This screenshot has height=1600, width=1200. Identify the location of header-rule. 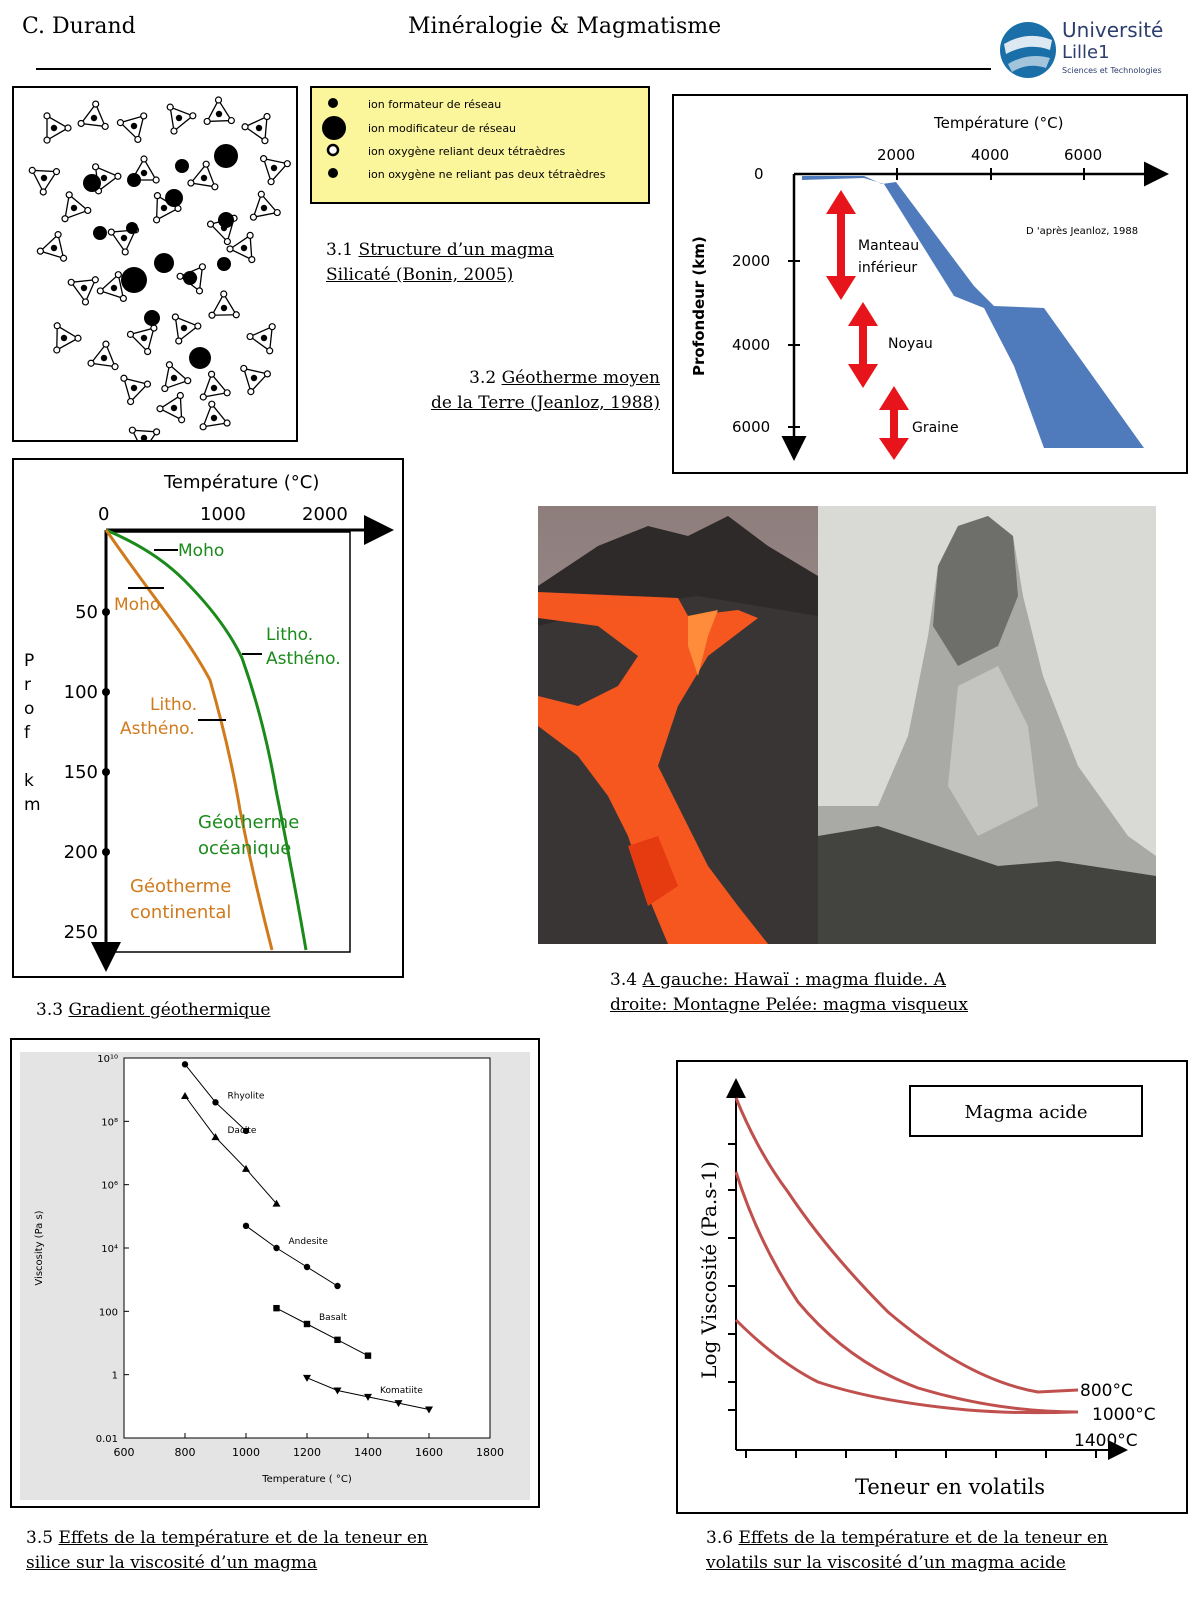
(513, 69).